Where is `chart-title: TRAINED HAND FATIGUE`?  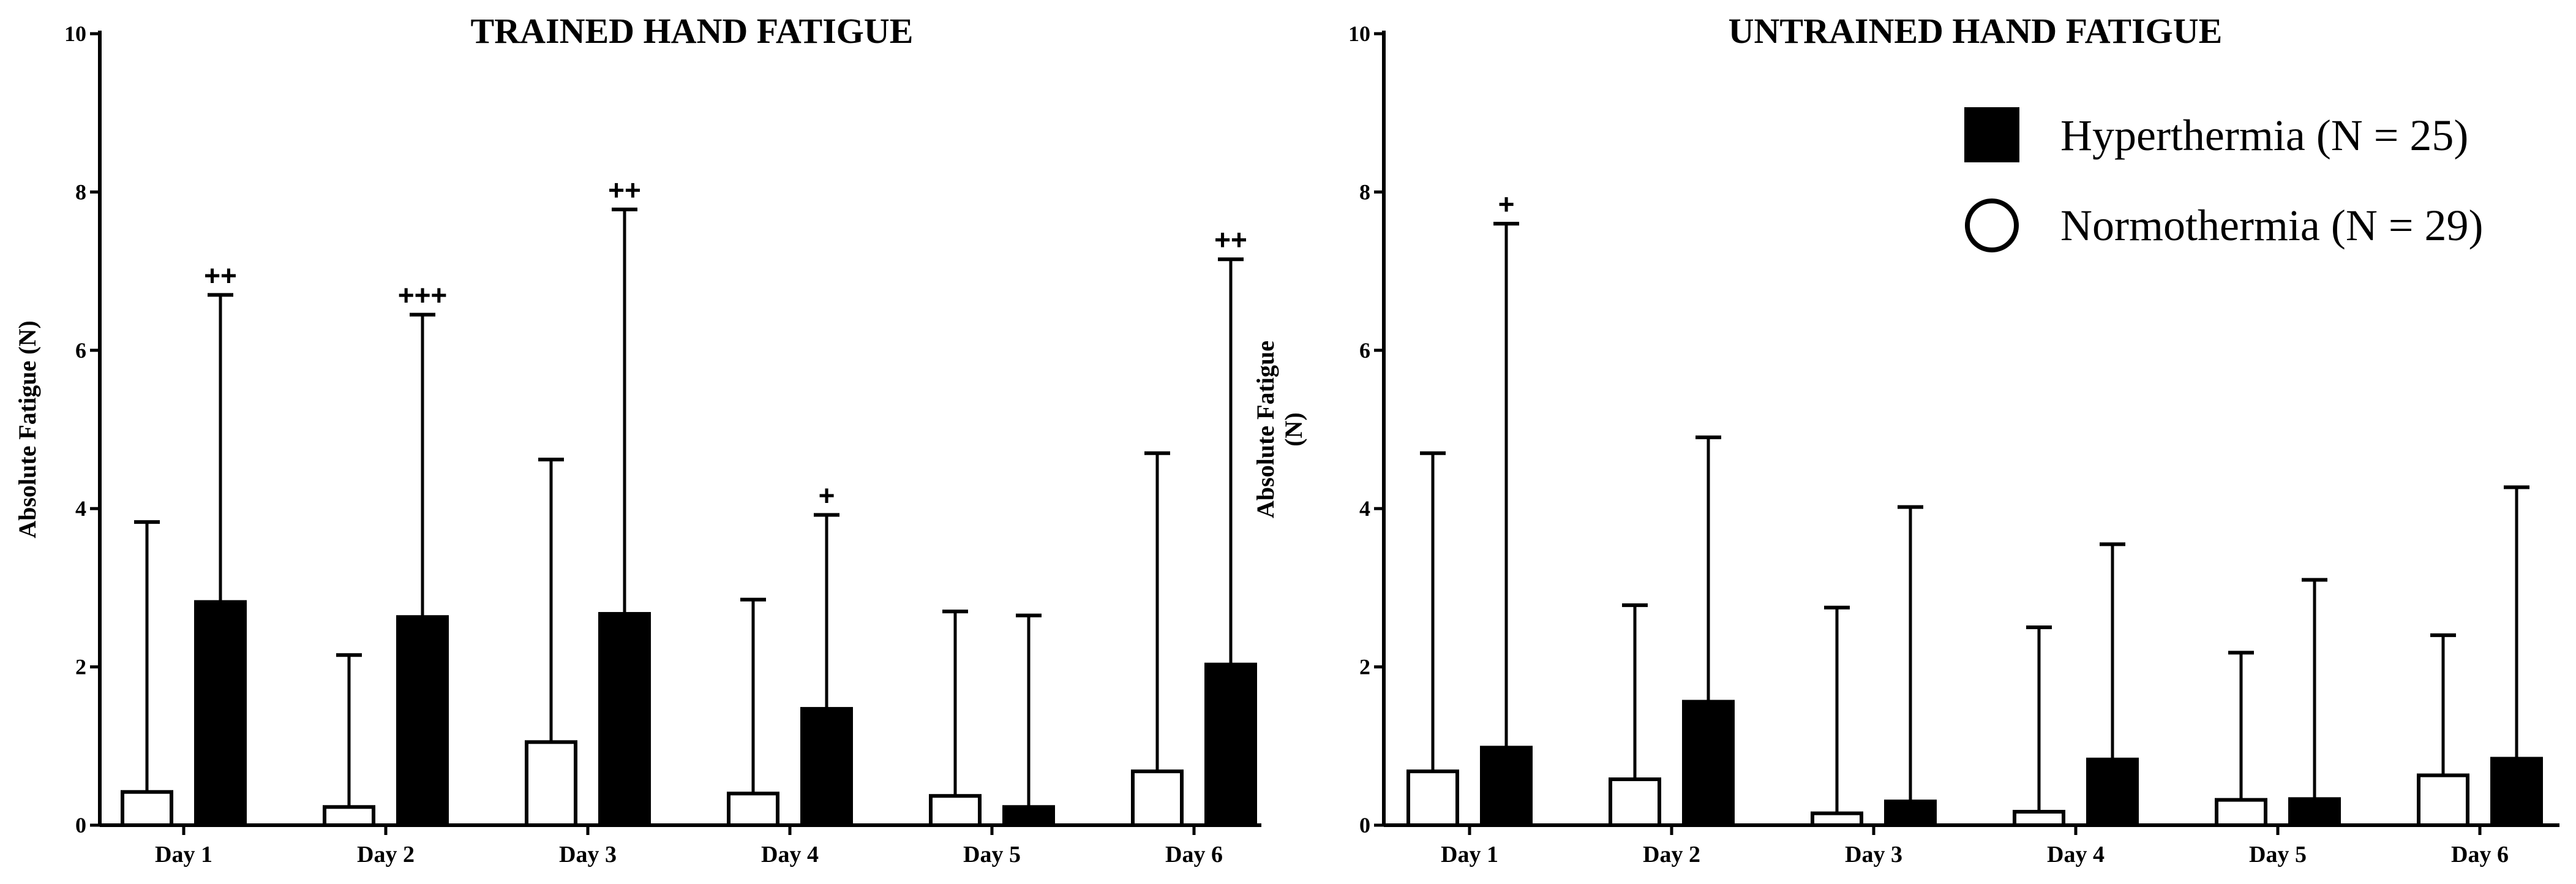
chart-title: TRAINED HAND FATIGUE is located at coordinates (692, 31).